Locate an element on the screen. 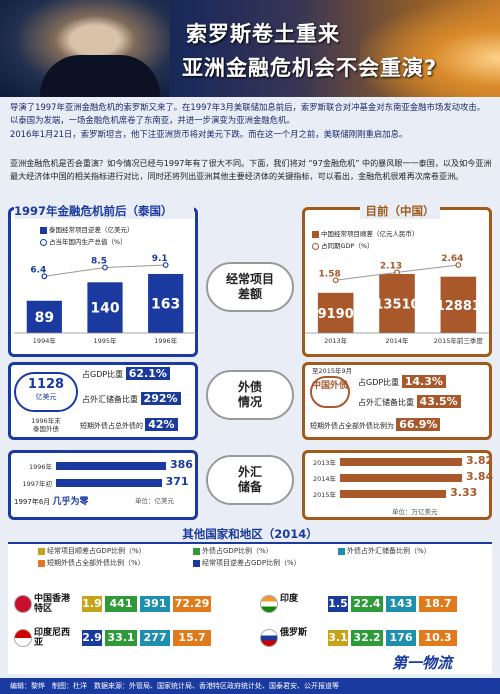 The height and width of the screenshot is (694, 500). line-point-label: 1.58 is located at coordinates (330, 274).